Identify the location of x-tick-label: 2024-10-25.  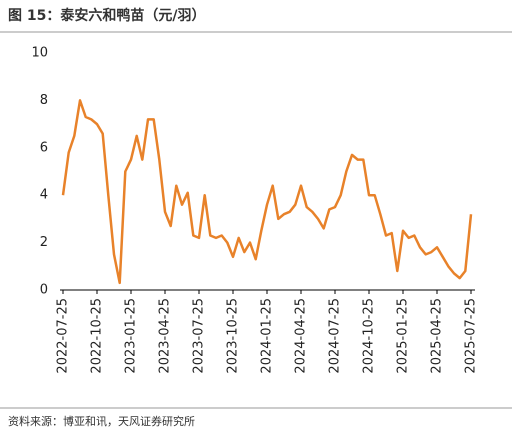
(369, 336).